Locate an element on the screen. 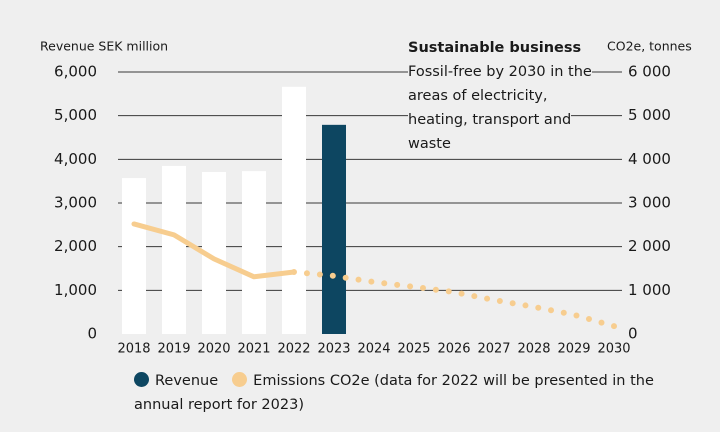  y2-tick-label: 1 000 is located at coordinates (649, 290).